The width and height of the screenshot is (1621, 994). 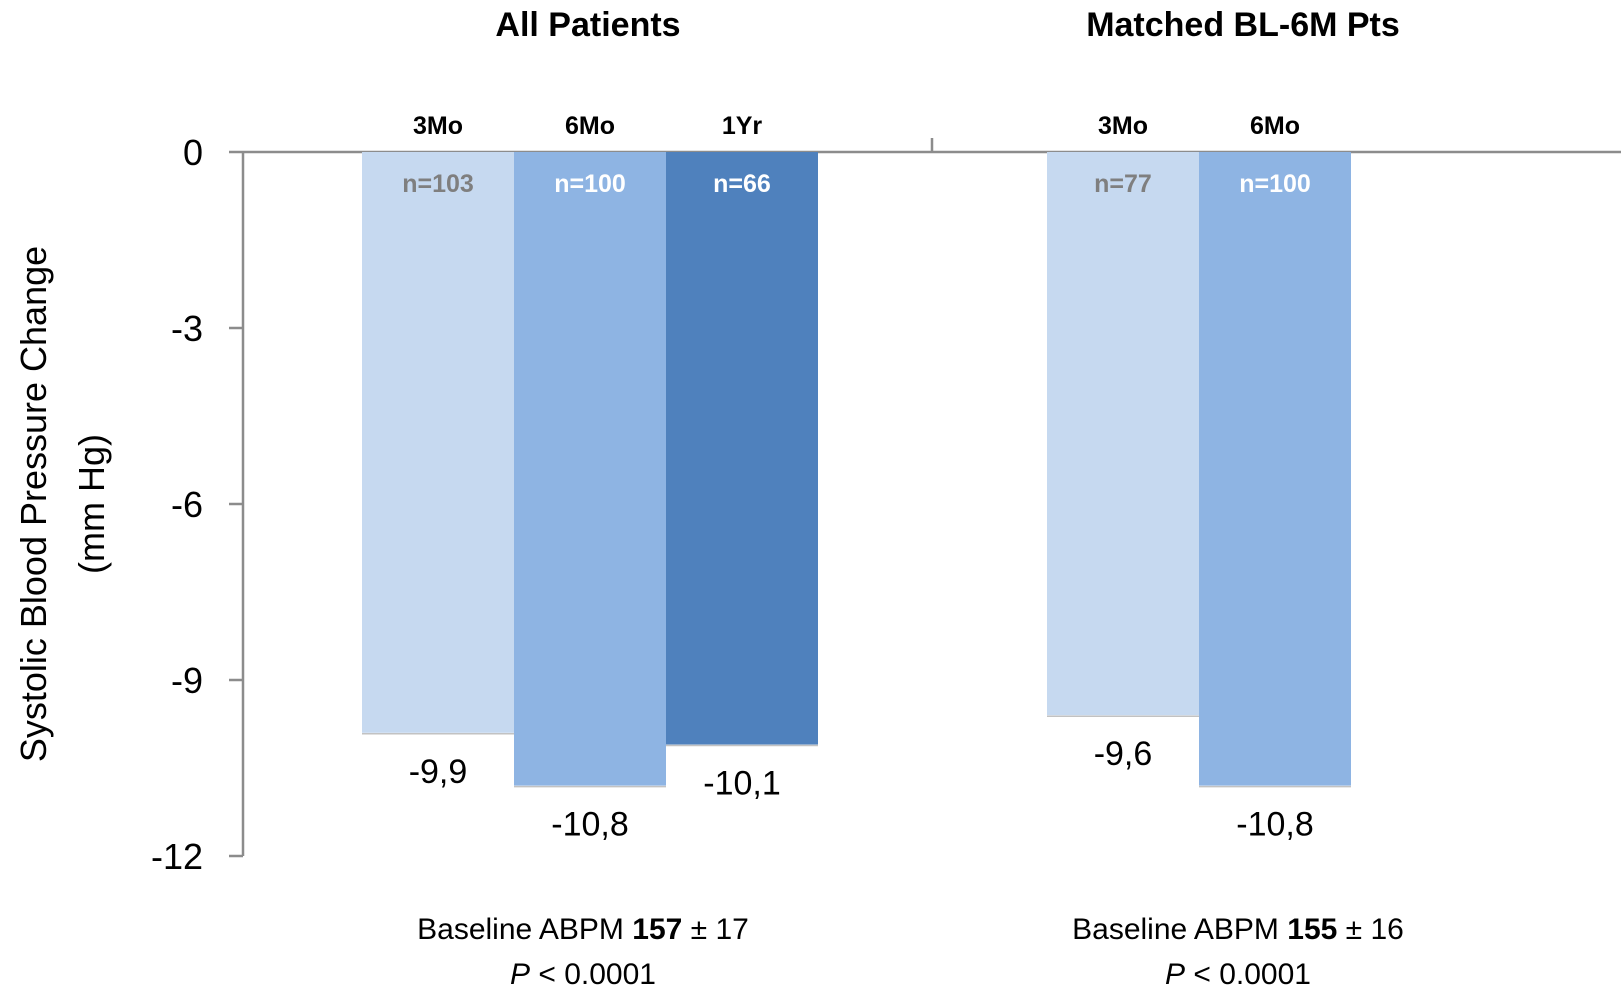 What do you see at coordinates (742, 184) in the screenshot?
I see `n-label: n=66` at bounding box center [742, 184].